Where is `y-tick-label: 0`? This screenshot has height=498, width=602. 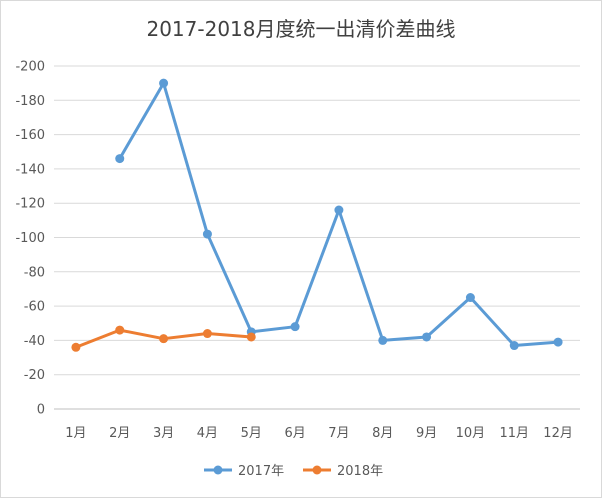 y-tick-label: 0 is located at coordinates (41, 410).